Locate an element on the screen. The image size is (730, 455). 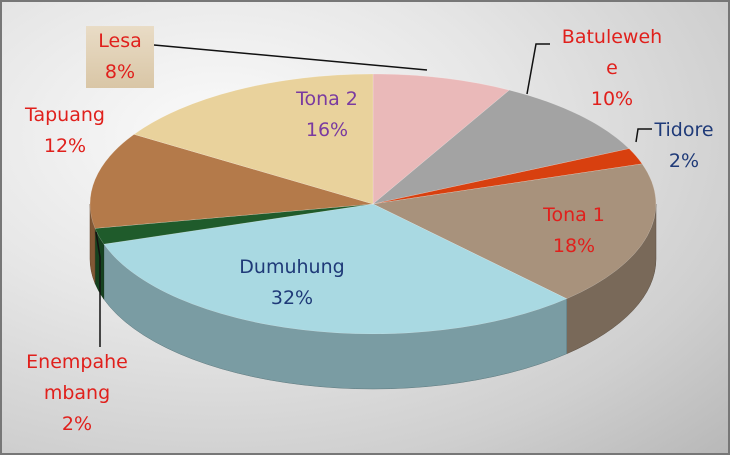
data-label: Tona 2 16% is located at coordinates (327, 115).